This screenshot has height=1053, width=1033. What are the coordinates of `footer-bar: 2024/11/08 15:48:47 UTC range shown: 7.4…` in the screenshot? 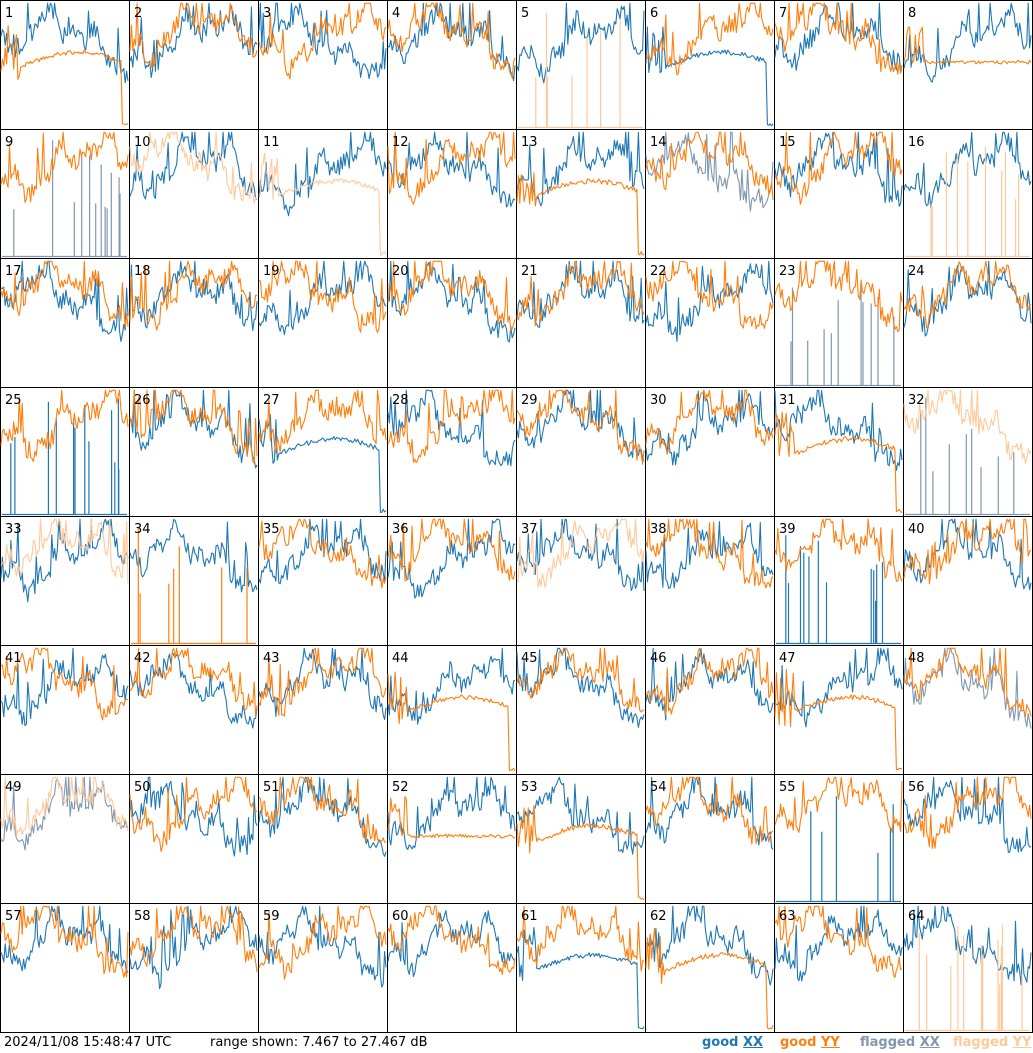 It's located at (516, 1043).